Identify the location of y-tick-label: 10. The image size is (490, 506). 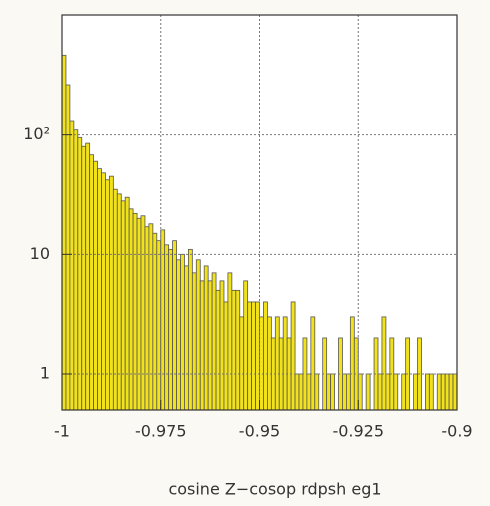
(40, 253).